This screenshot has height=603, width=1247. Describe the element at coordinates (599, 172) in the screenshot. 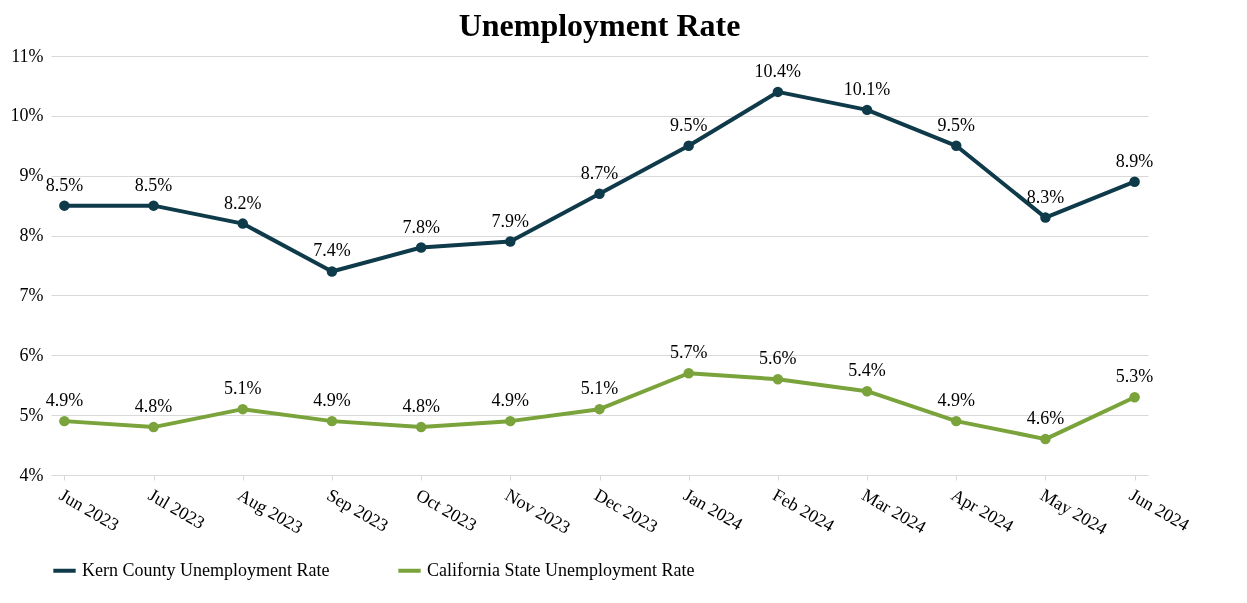

I see `data-label: 8.7%` at that location.